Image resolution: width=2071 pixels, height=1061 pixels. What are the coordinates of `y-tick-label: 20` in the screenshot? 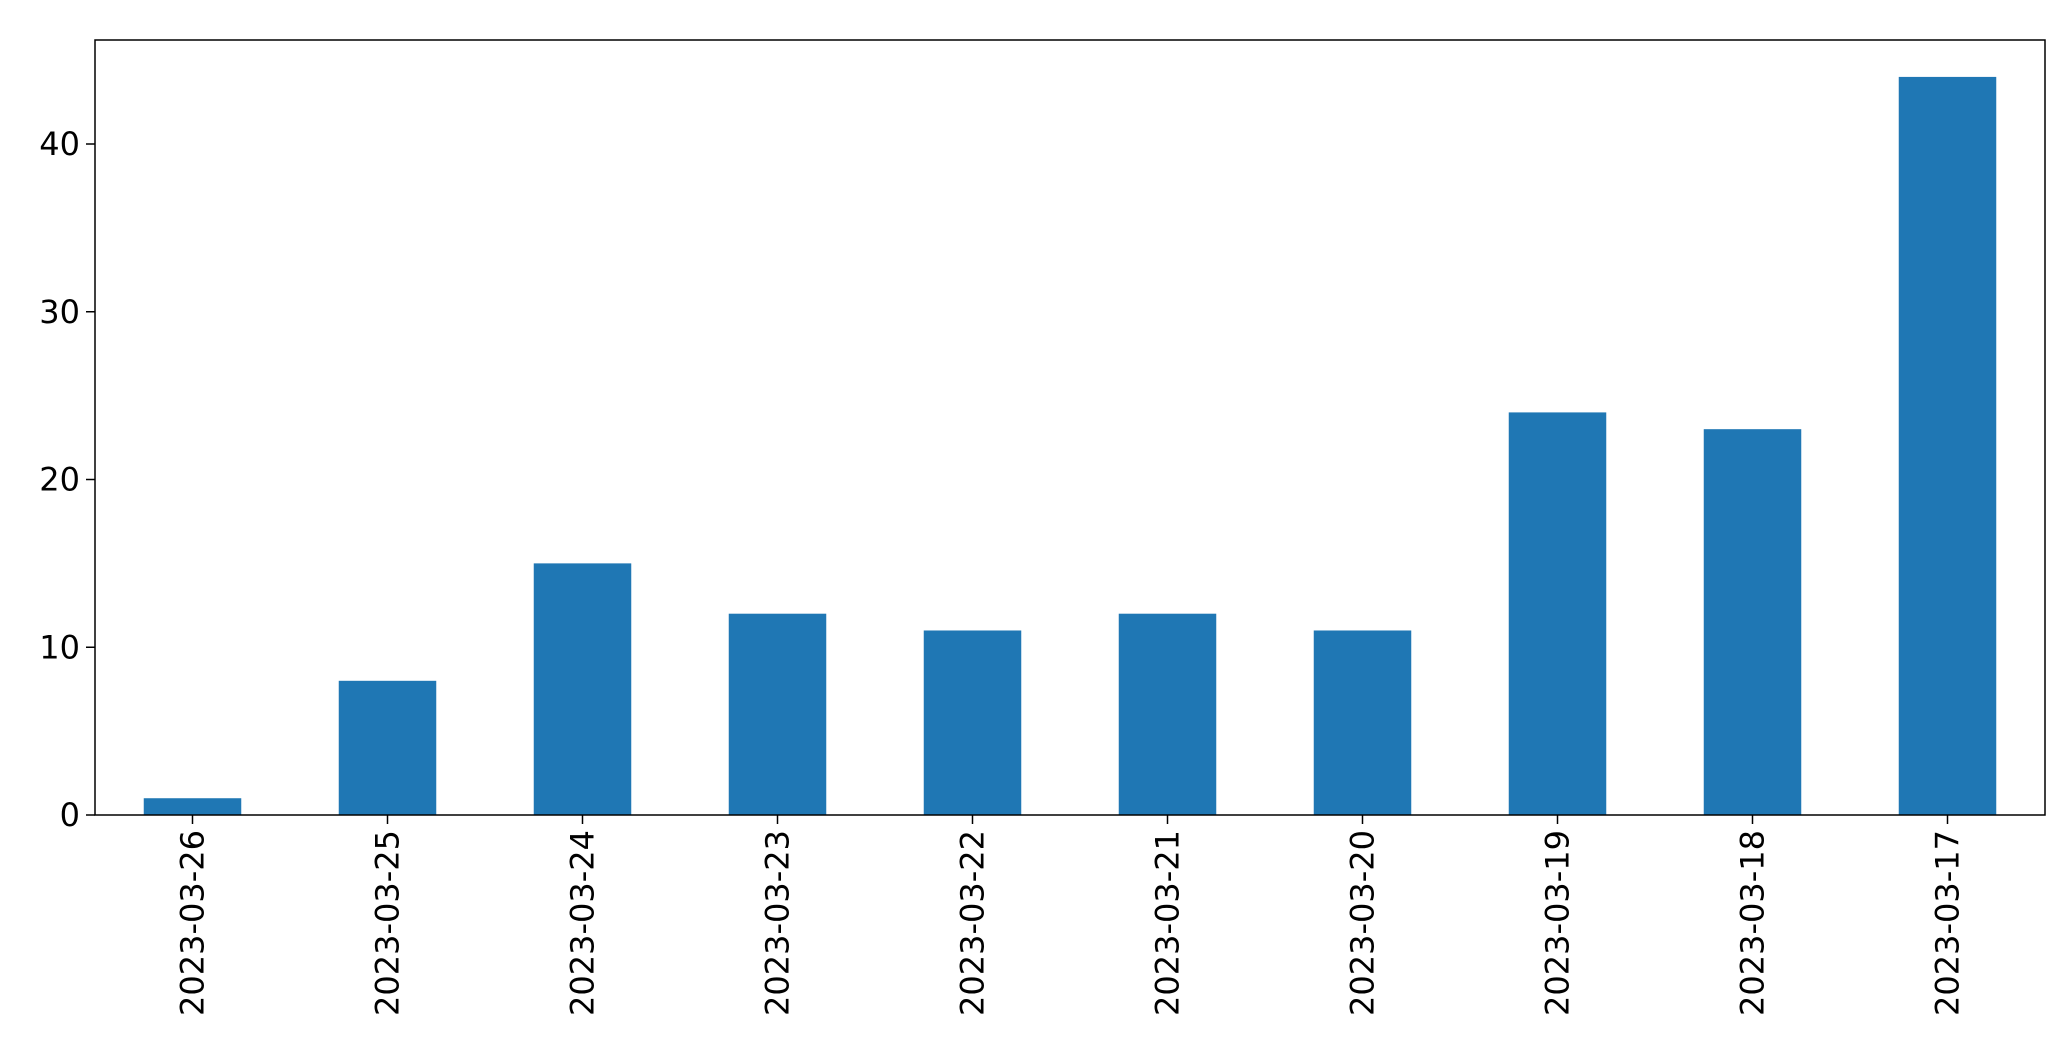 It's located at (59, 480).